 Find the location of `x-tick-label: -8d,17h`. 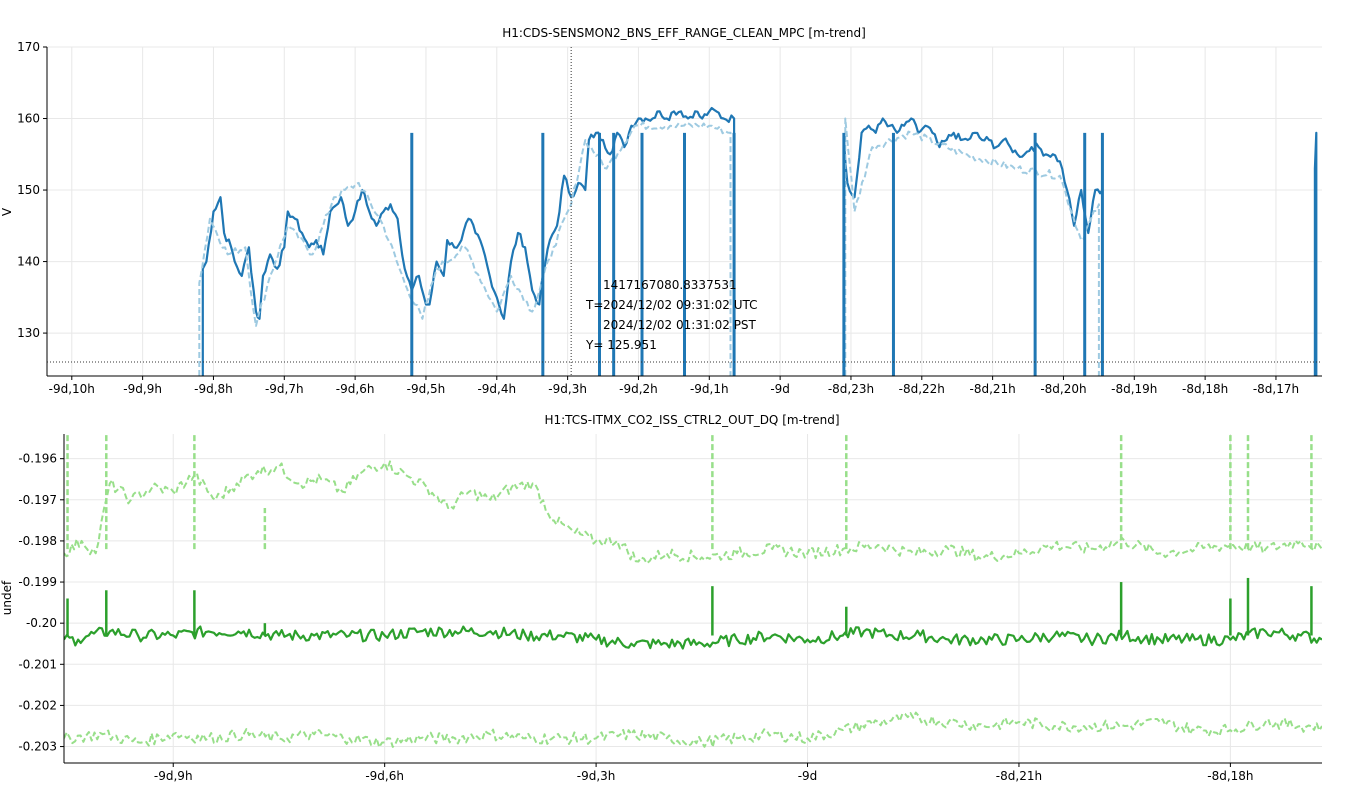

x-tick-label: -8d,17h is located at coordinates (1276, 389).